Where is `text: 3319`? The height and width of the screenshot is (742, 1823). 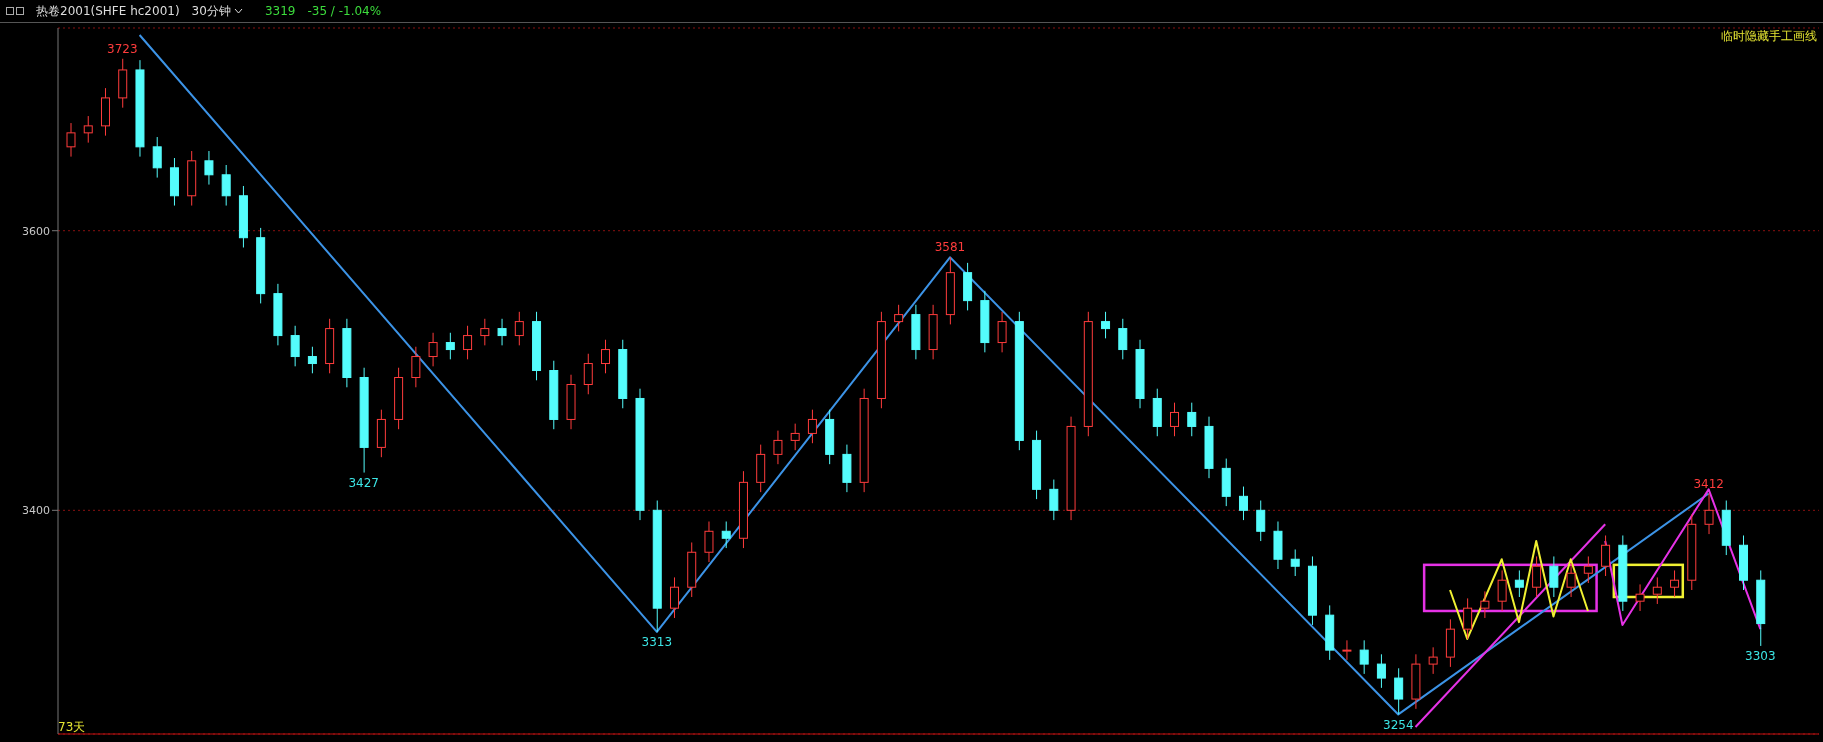 text: 3319 is located at coordinates (280, 11).